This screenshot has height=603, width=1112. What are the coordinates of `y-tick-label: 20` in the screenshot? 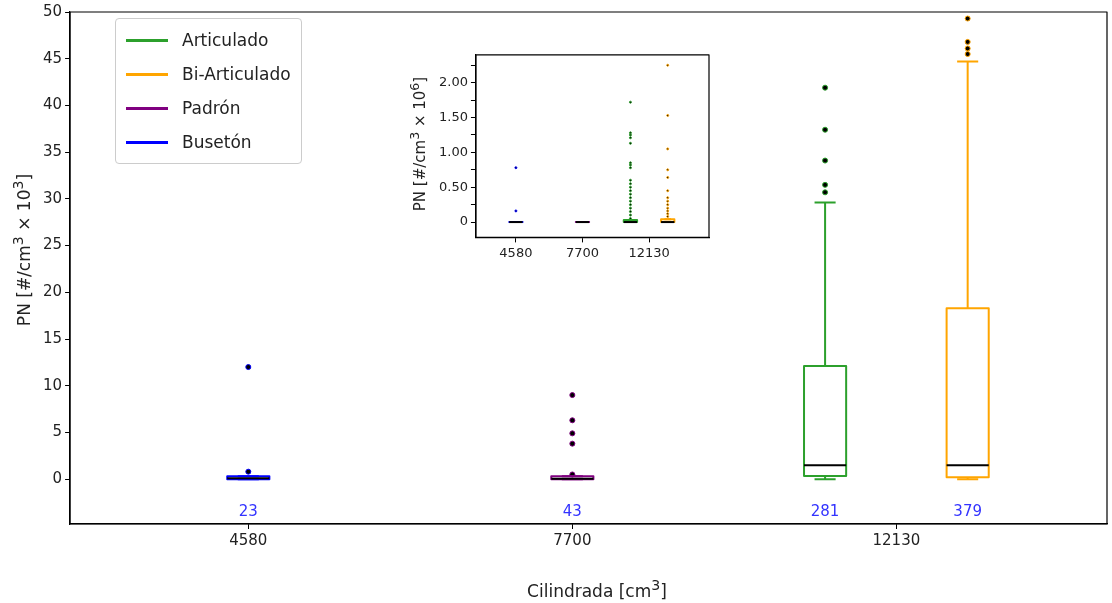 It's located at (52, 291).